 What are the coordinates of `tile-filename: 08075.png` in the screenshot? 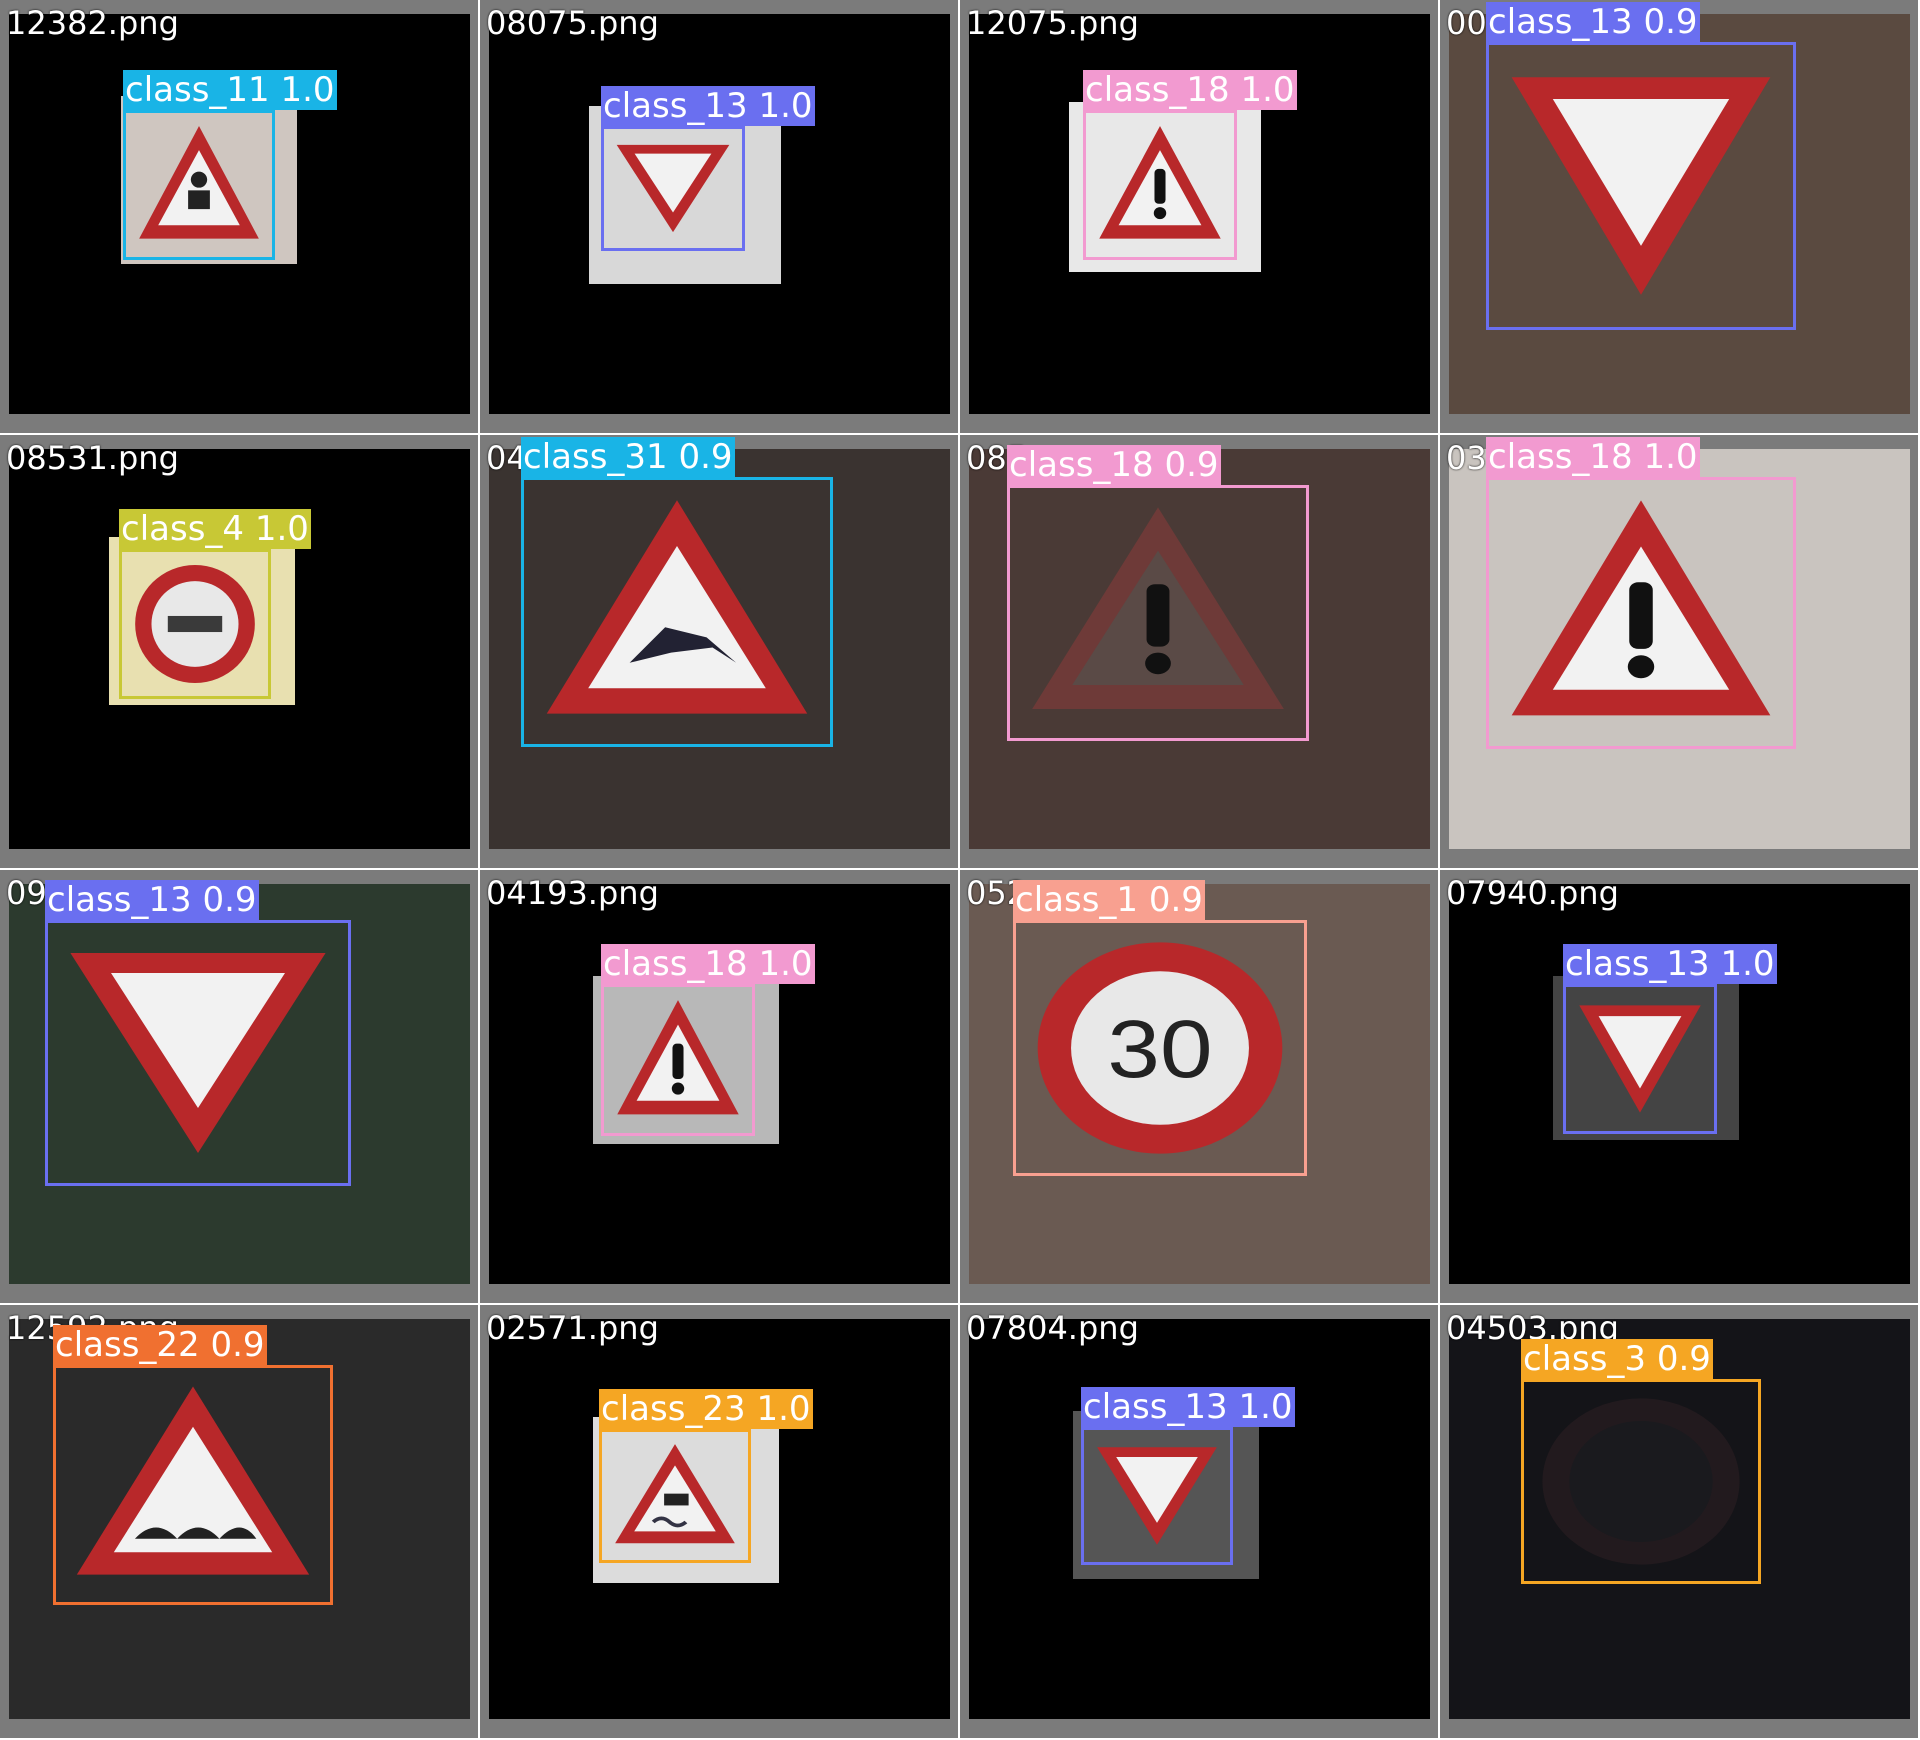 It's located at (572, 23).